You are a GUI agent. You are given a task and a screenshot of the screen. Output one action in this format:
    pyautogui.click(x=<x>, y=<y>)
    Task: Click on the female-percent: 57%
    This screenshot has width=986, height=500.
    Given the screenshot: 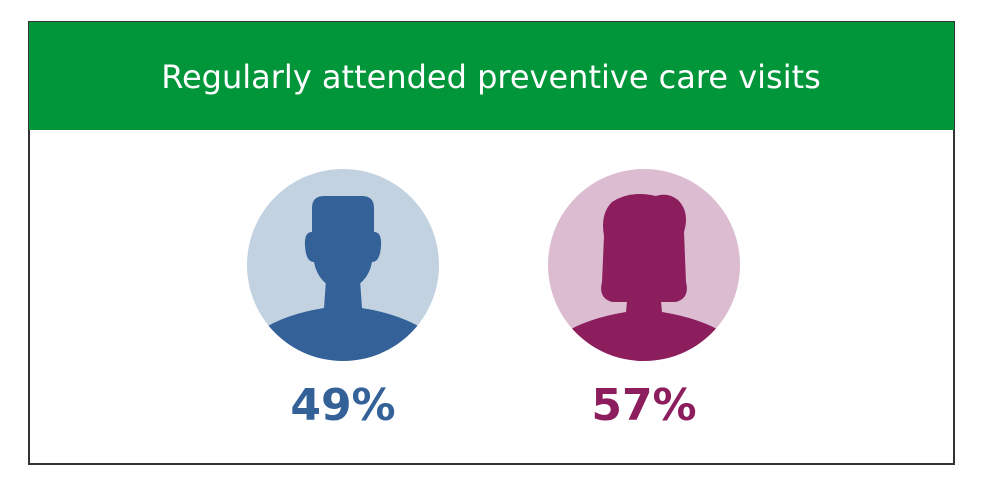 What is the action you would take?
    pyautogui.click(x=643, y=405)
    